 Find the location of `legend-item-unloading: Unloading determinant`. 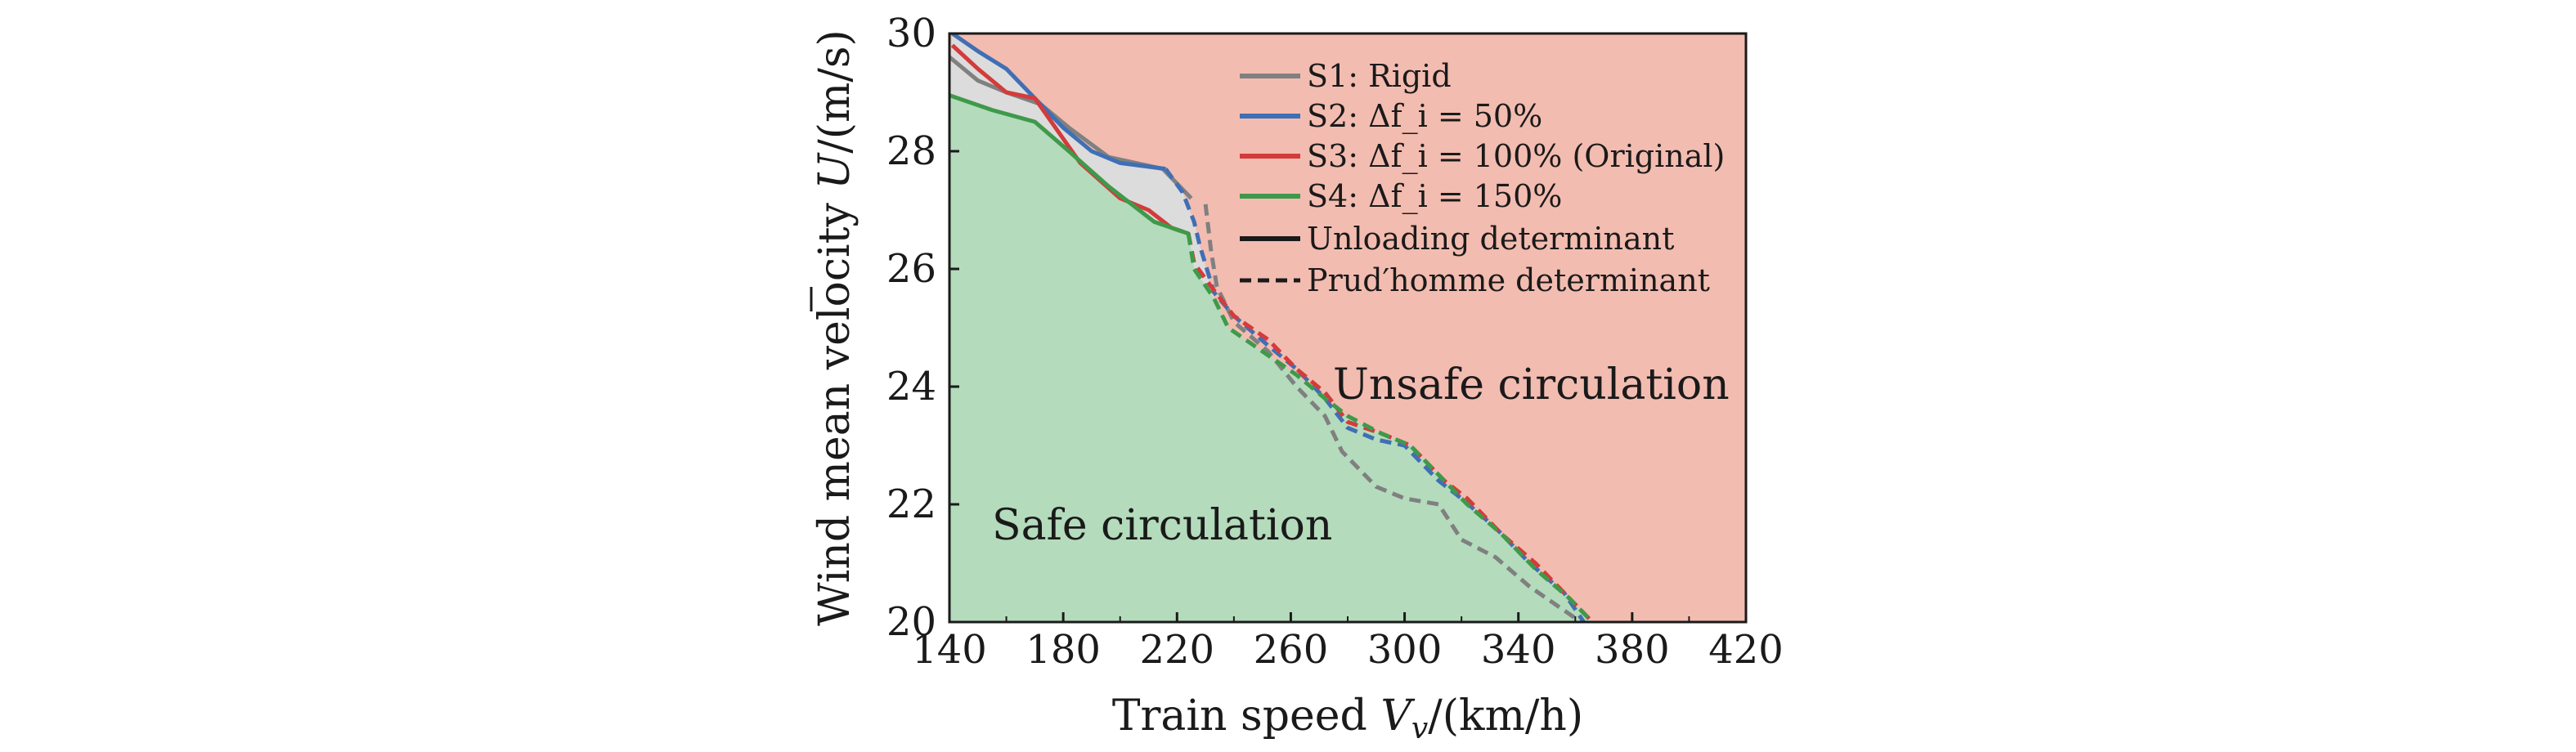

legend-item-unloading: Unloading determinant is located at coordinates (1457, 239).